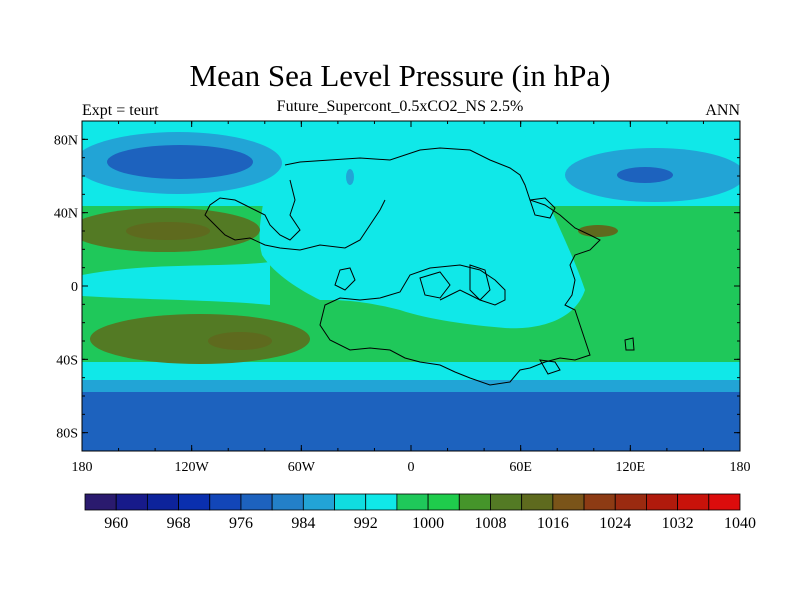 The width and height of the screenshot is (800, 600). What do you see at coordinates (116, 523) in the screenshot?
I see `colorbar-label: 960` at bounding box center [116, 523].